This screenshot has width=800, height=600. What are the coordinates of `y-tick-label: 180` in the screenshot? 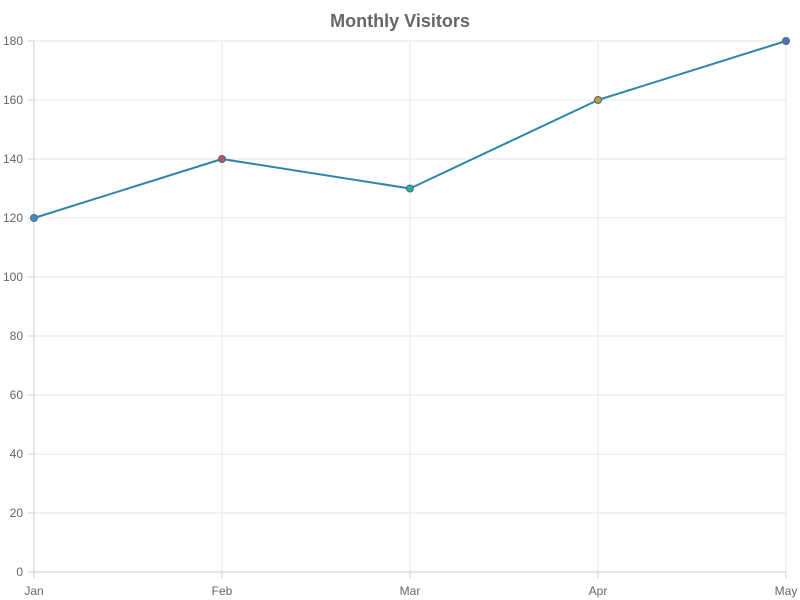 It's located at (13, 41).